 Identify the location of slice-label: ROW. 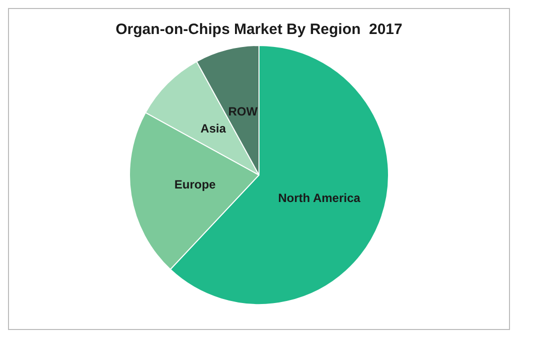
(243, 111).